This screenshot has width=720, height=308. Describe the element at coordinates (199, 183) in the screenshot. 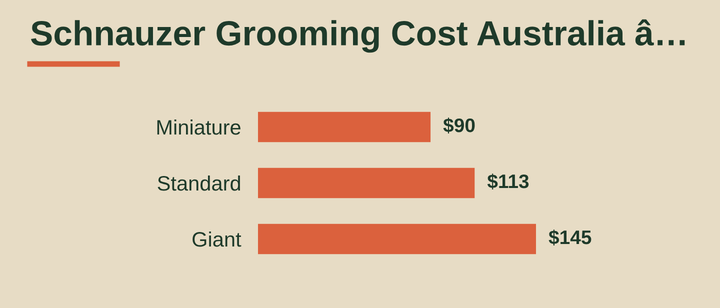

I see `y-tick-label: Standard` at that location.